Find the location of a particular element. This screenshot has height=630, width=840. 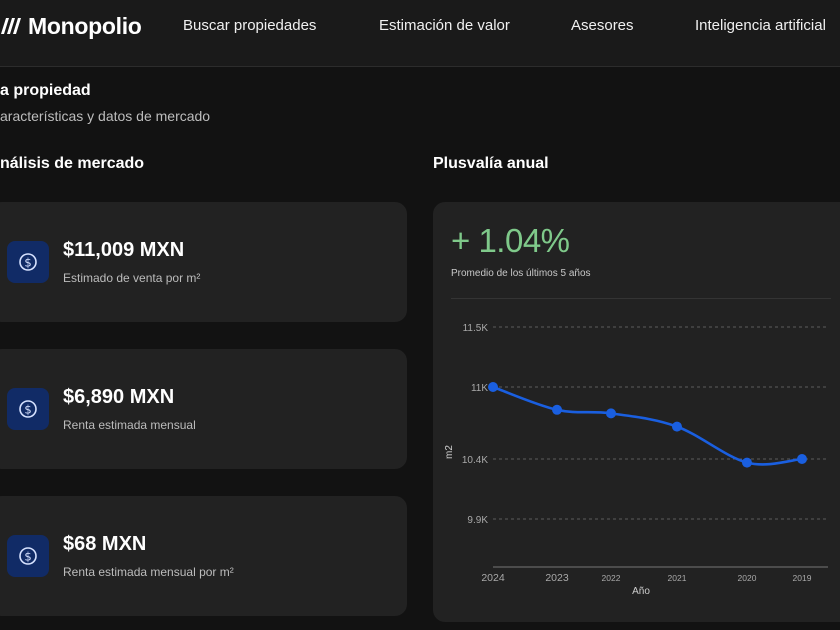

brand-logo: Monopolio is located at coordinates (71, 26).